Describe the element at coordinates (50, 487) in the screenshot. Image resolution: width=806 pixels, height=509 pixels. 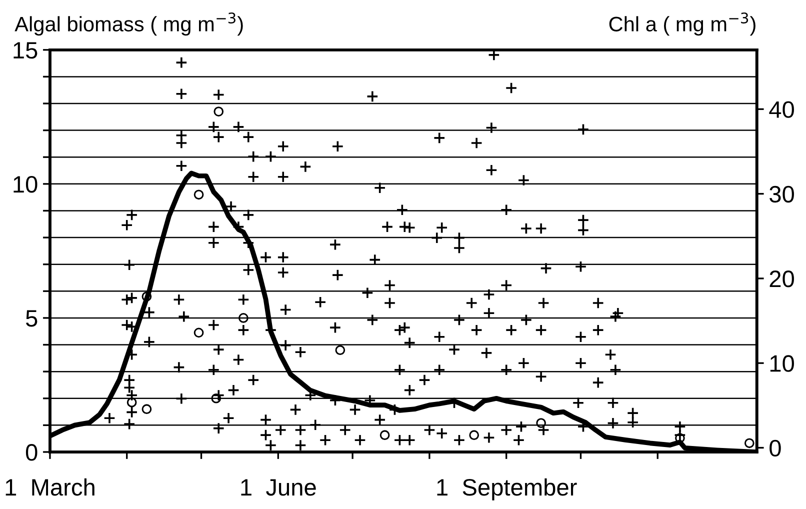
I see `x-tick-label: 1 March` at that location.